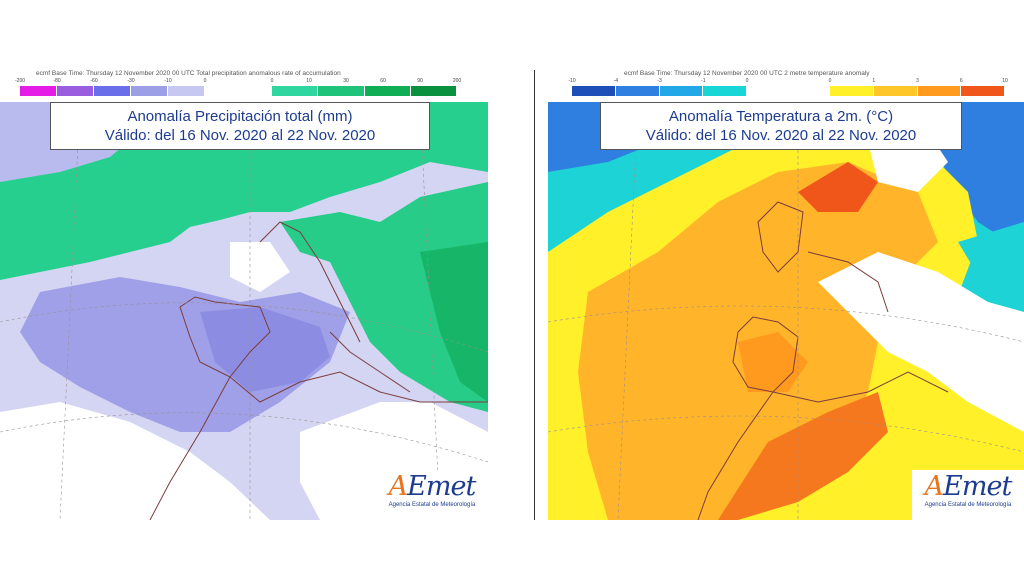  I want to click on legend-tick-label: 200, so click(457, 81).